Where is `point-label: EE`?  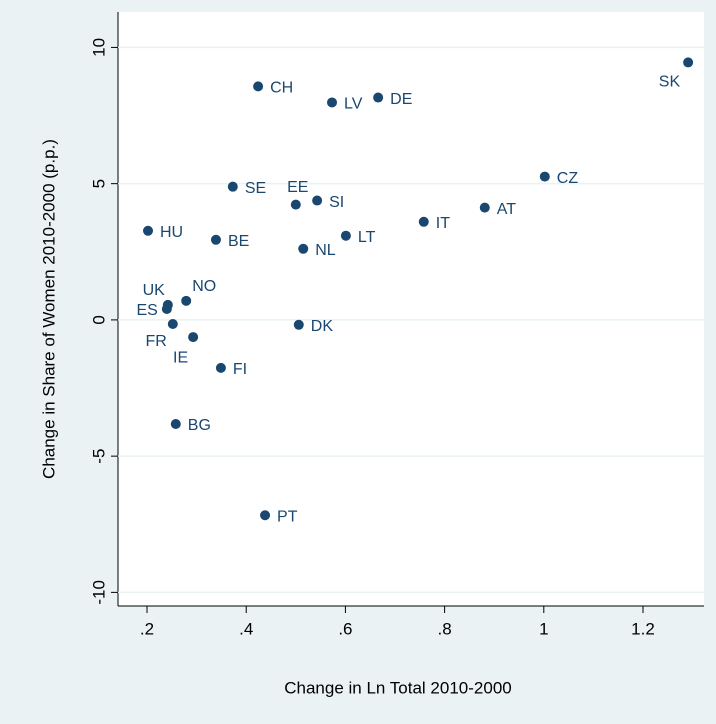 point-label: EE is located at coordinates (297, 187).